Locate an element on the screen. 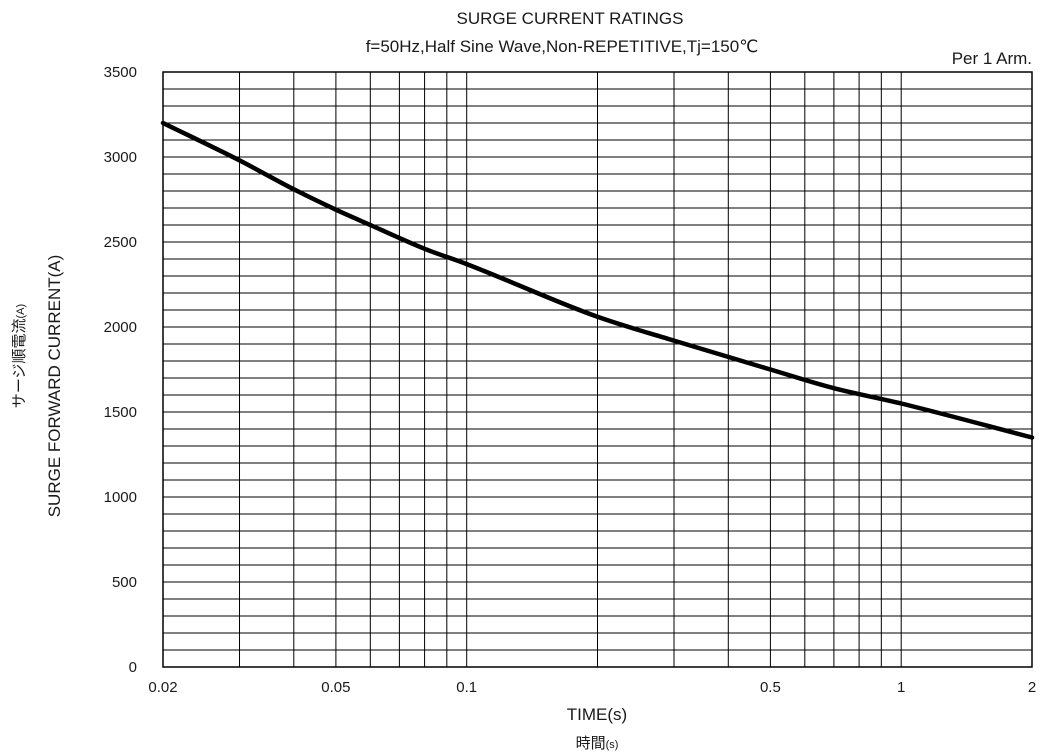 The height and width of the screenshot is (756, 1041). y-tick-label: 3000 is located at coordinates (120, 157).